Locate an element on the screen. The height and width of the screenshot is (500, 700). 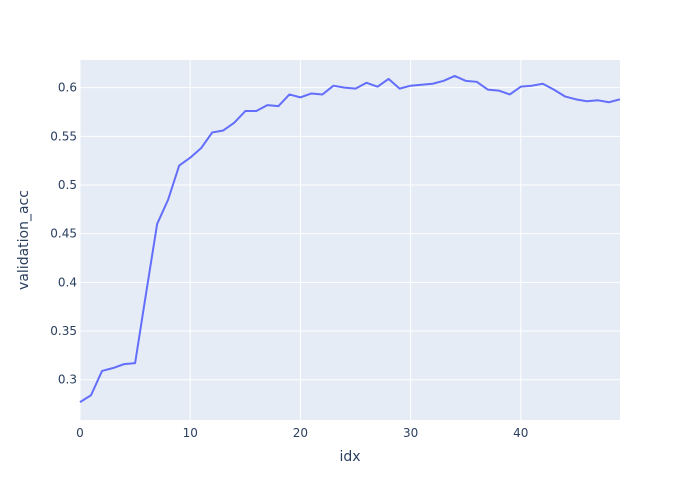
y-tick-label: 0.4 is located at coordinates (67, 282).